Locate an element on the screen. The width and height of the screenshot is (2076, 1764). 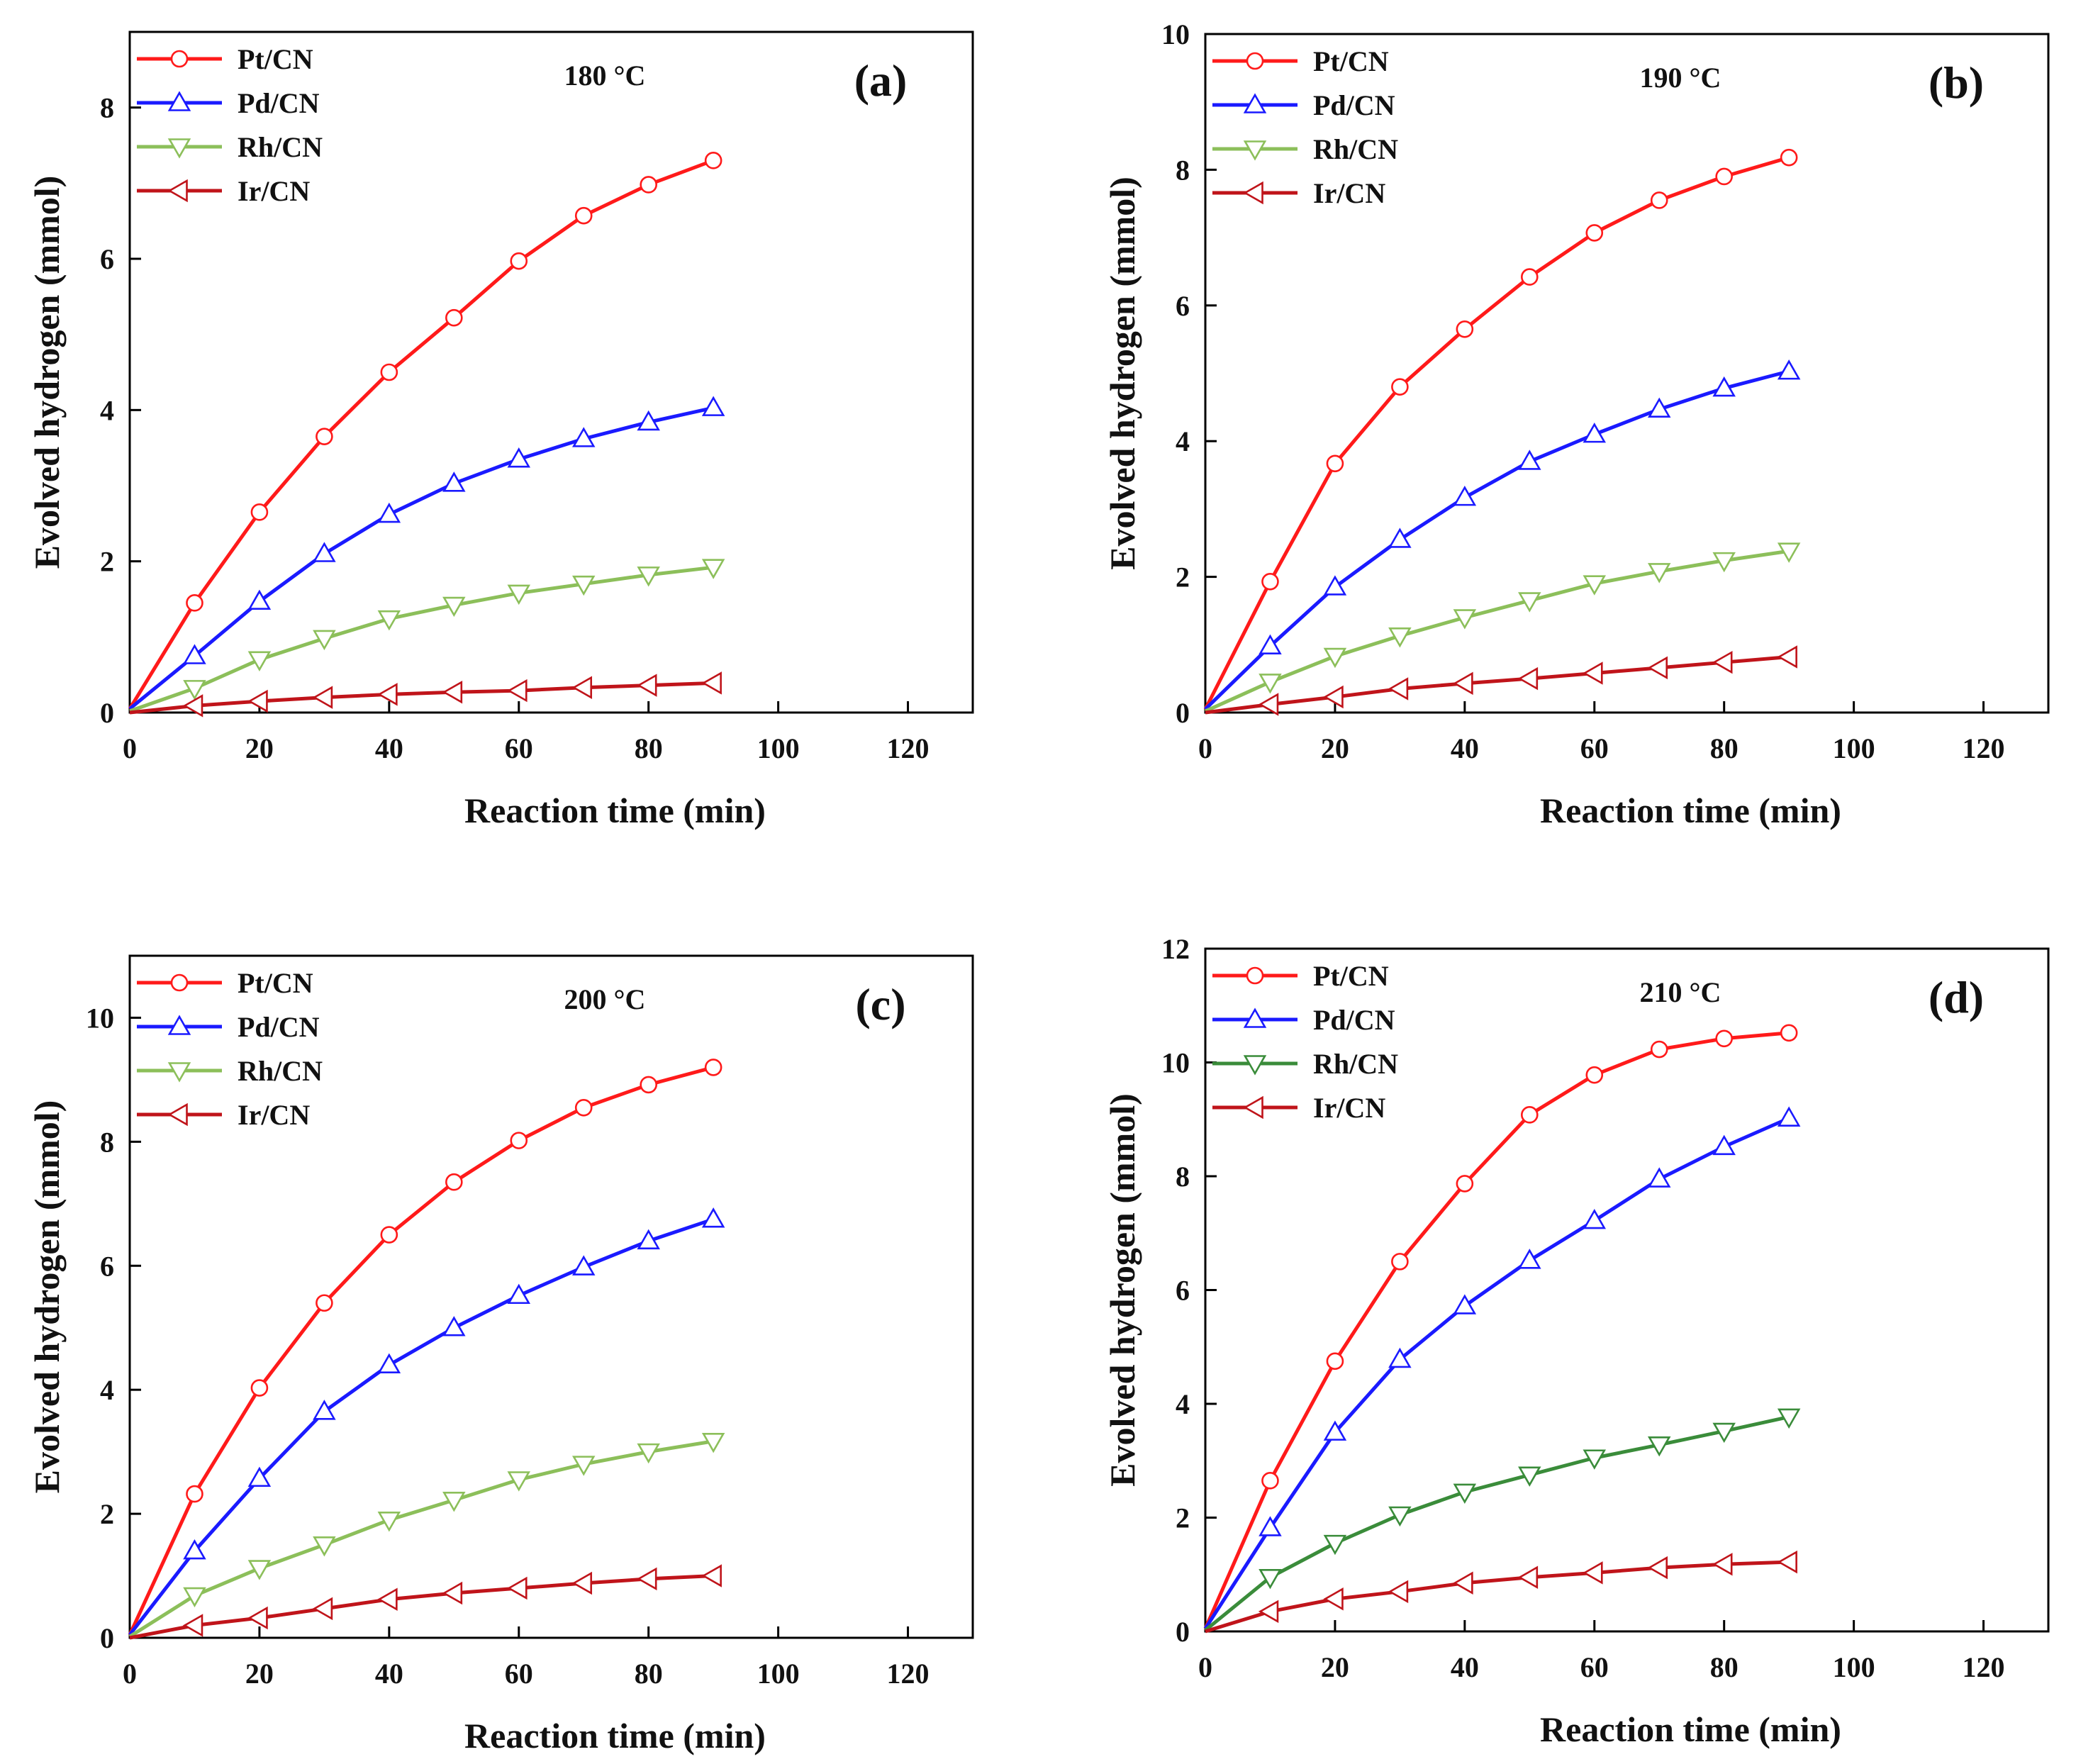
x-tick-label: 120 is located at coordinates (908, 1674).